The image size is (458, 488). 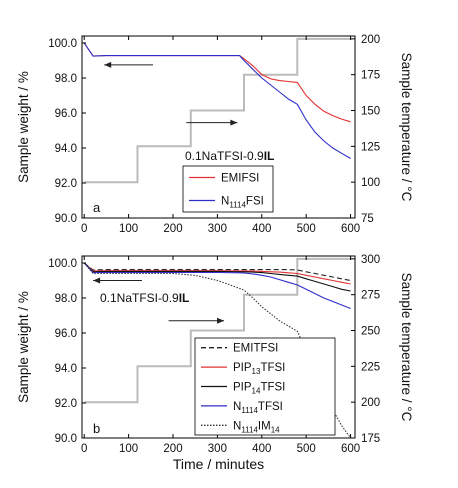 I want to click on legend-subscript: 14, so click(x=256, y=391).